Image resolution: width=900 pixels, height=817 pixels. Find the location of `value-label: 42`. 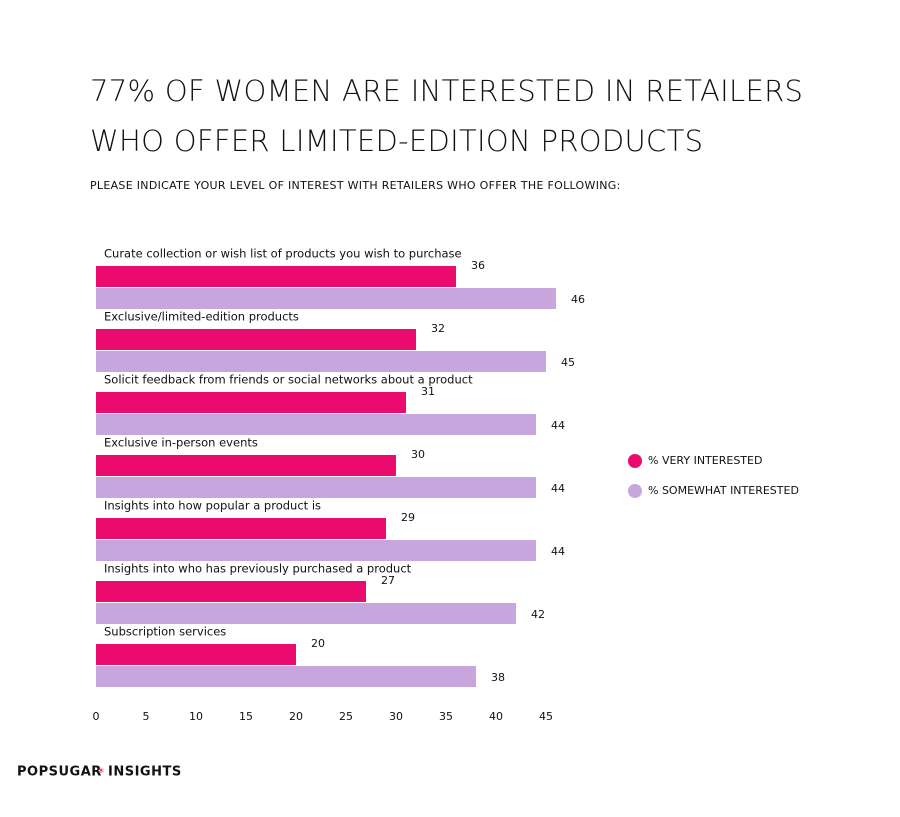

value-label: 42 is located at coordinates (538, 614).